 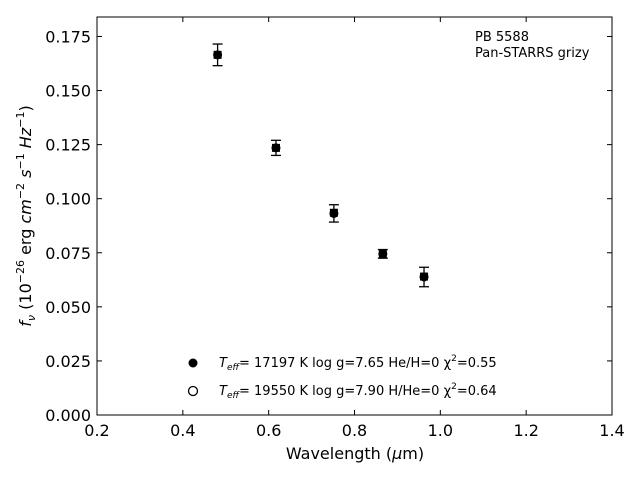 What do you see at coordinates (68, 199) in the screenshot?
I see `y-tick-label: 0.100` at bounding box center [68, 199].